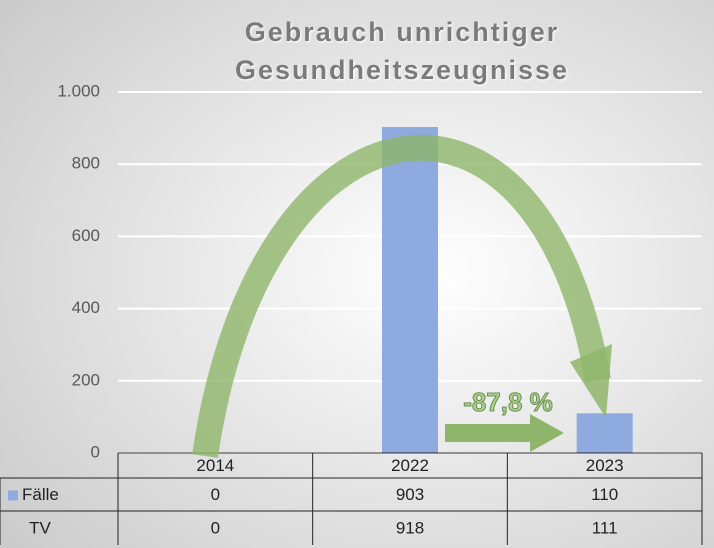  I want to click on table-value: 903, so click(410, 494).